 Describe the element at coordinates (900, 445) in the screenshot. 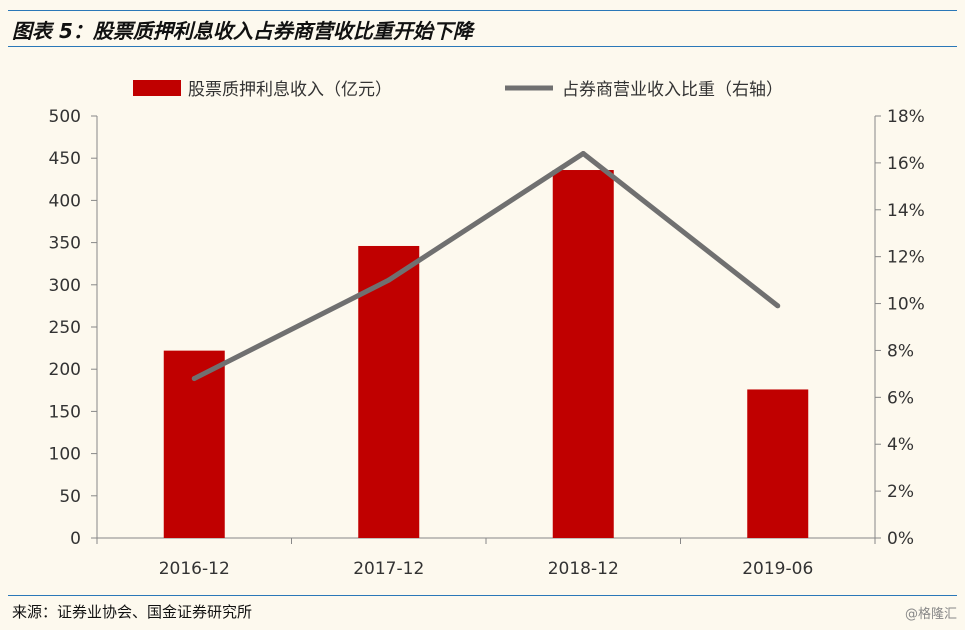

I see `right-tick-label: 4%` at that location.